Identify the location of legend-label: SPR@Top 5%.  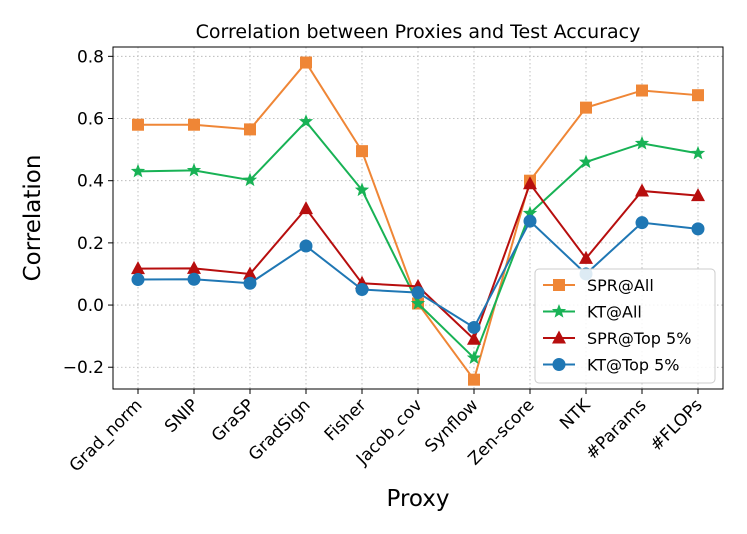
(639, 338).